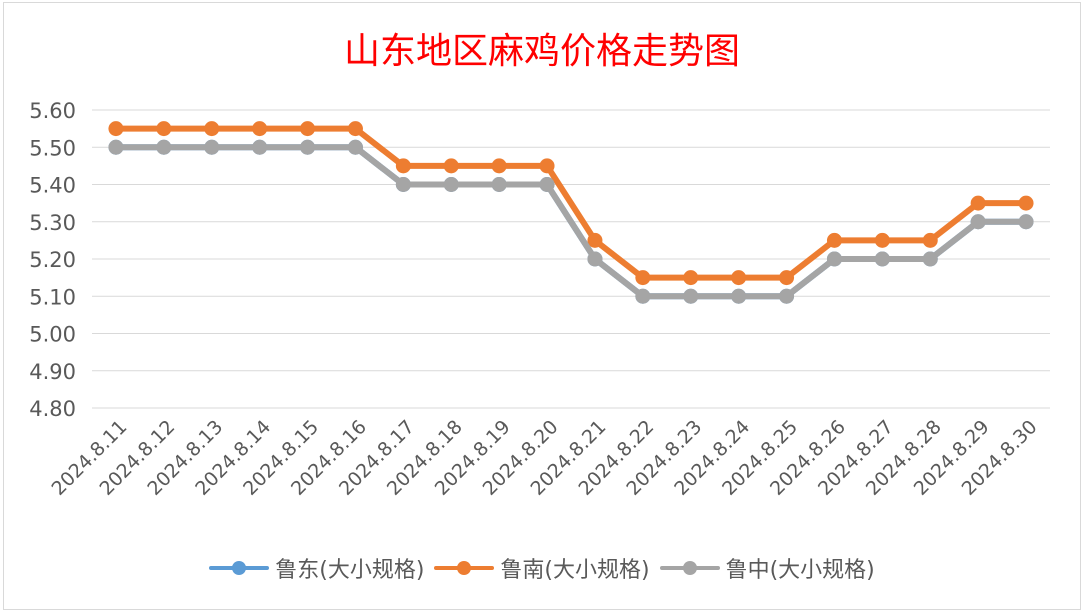 Image resolution: width=1084 pixels, height=613 pixels. Describe the element at coordinates (541, 51) in the screenshot. I see `chart-title: 山东地区麻鸡价格走势图` at that location.